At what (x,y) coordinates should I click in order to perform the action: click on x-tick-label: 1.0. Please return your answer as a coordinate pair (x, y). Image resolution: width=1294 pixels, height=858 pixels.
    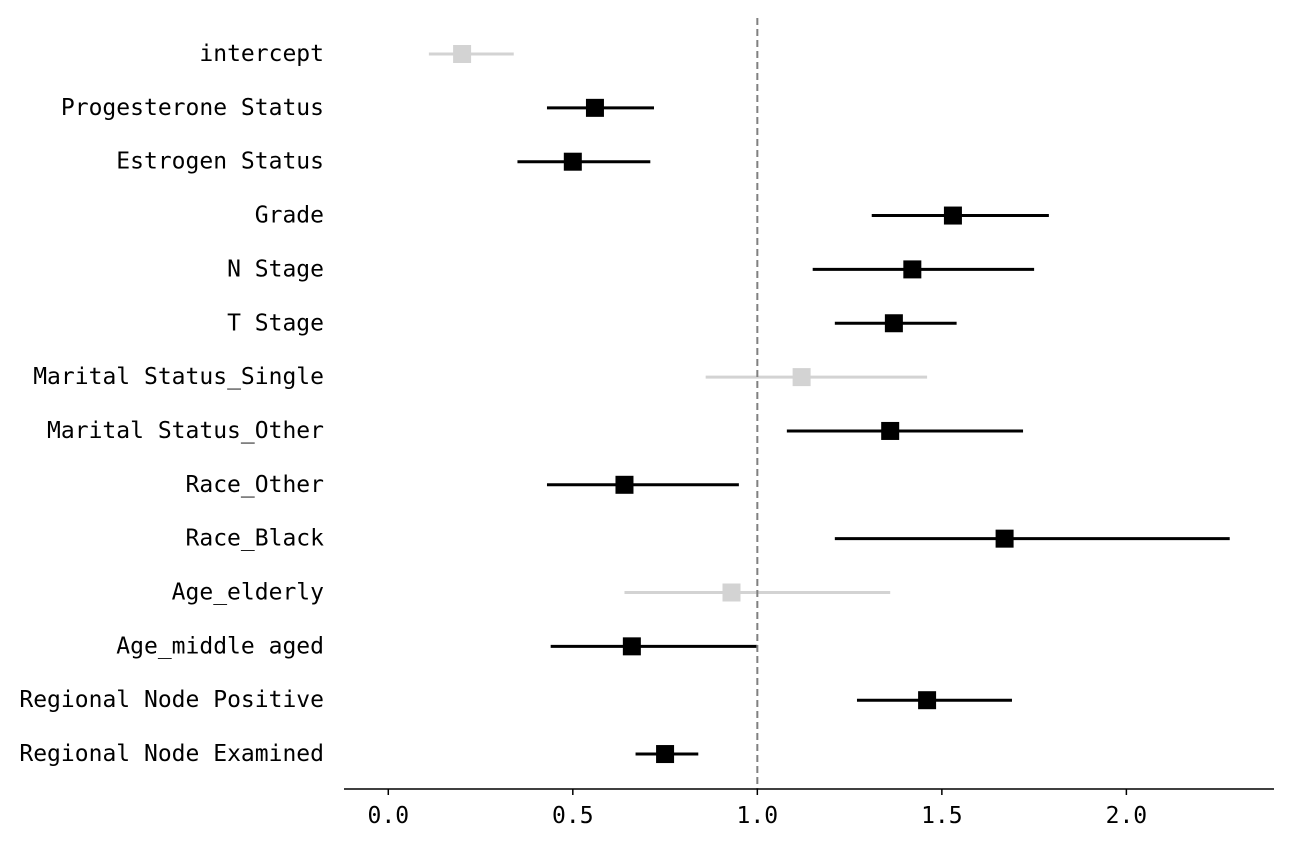
    Looking at the image, I should click on (758, 816).